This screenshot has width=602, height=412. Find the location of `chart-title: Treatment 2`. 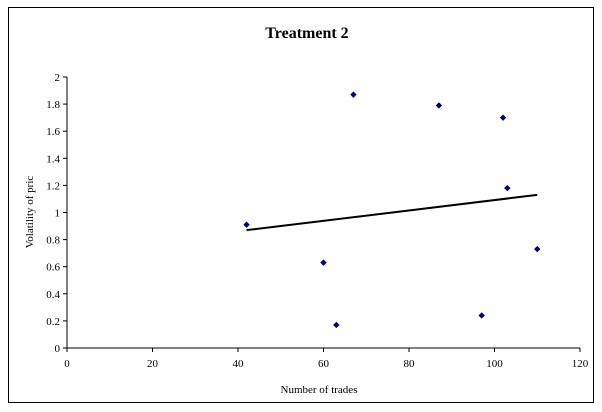

chart-title: Treatment 2 is located at coordinates (306, 33).